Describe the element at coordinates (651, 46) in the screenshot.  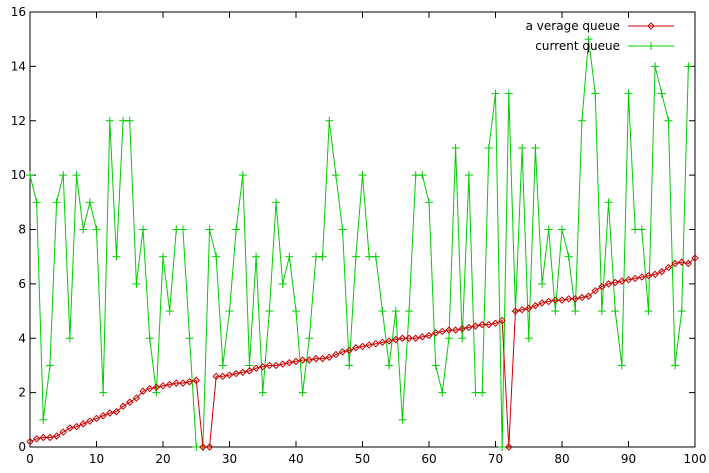
I see `legend-current-queue-point` at that location.